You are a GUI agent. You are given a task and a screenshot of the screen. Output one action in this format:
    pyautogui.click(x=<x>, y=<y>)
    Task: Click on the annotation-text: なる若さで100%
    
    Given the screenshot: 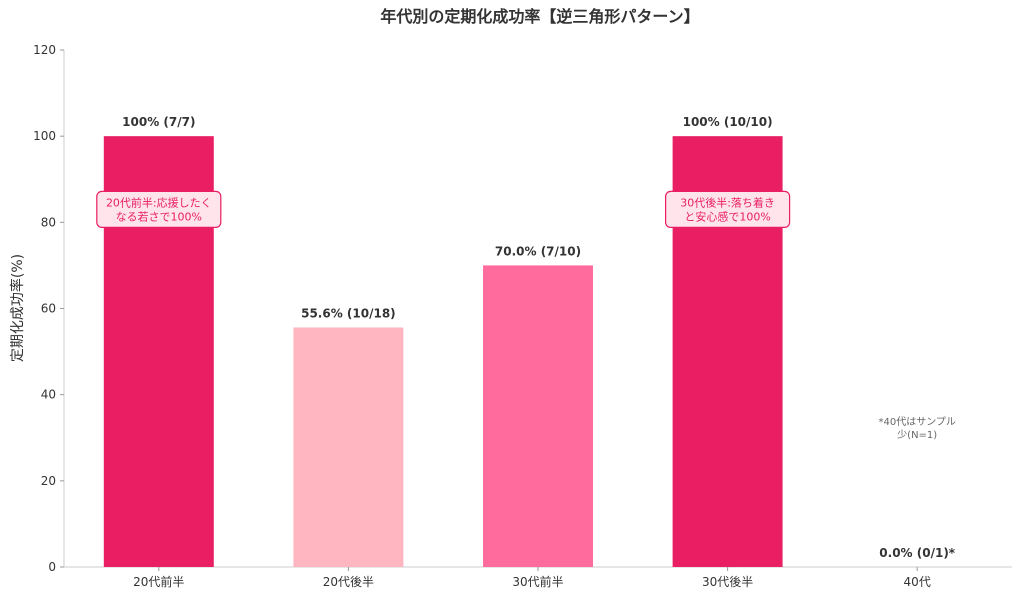 What is the action you would take?
    pyautogui.click(x=159, y=216)
    